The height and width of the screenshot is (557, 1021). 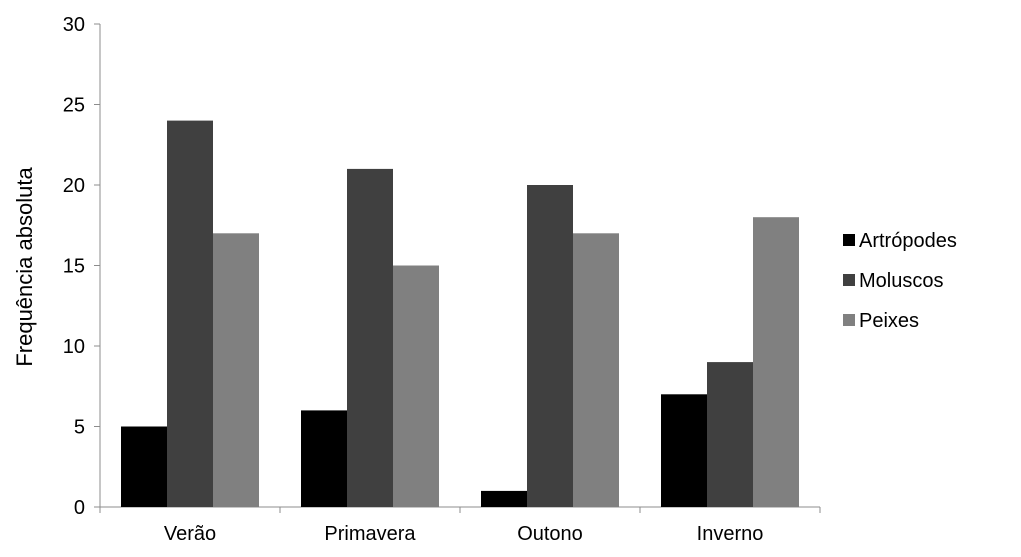 I want to click on y-tick-label: 5, so click(x=79, y=428).